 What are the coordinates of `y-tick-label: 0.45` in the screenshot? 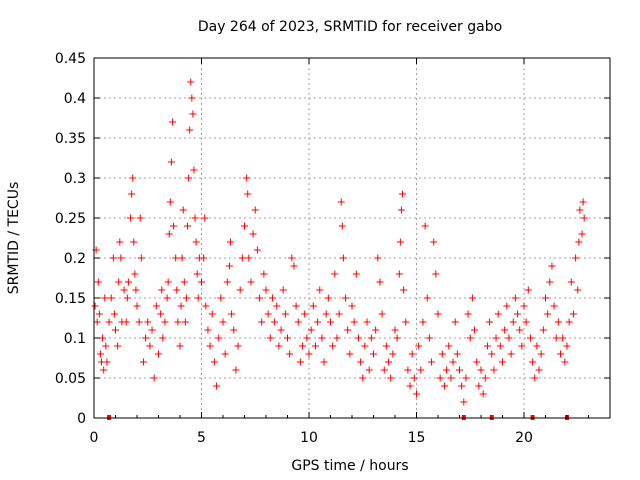 It's located at (70, 59).